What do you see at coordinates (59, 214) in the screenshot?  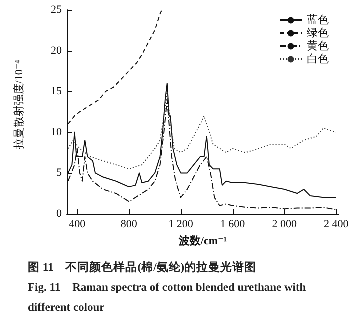 I see `y-tick-label: 0` at bounding box center [59, 214].